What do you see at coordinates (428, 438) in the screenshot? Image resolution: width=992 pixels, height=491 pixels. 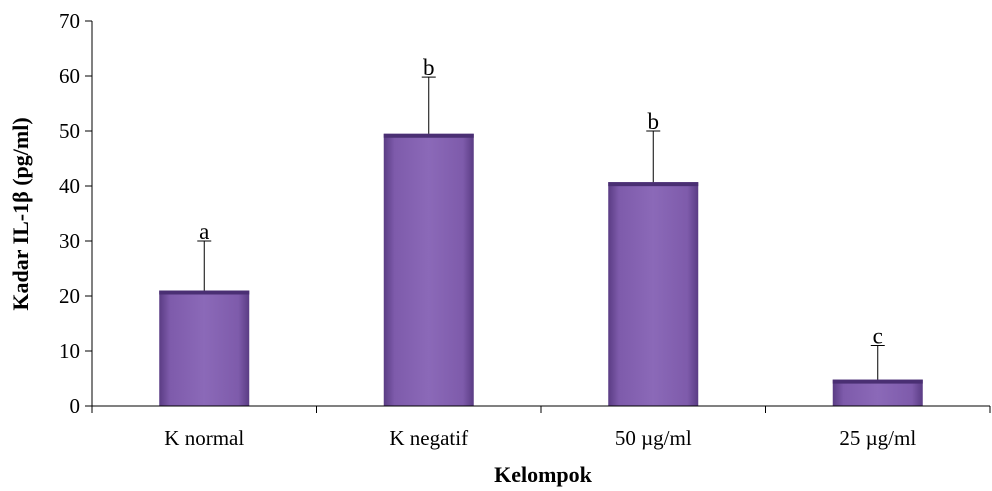 I see `x-category-label: K negatif` at bounding box center [428, 438].